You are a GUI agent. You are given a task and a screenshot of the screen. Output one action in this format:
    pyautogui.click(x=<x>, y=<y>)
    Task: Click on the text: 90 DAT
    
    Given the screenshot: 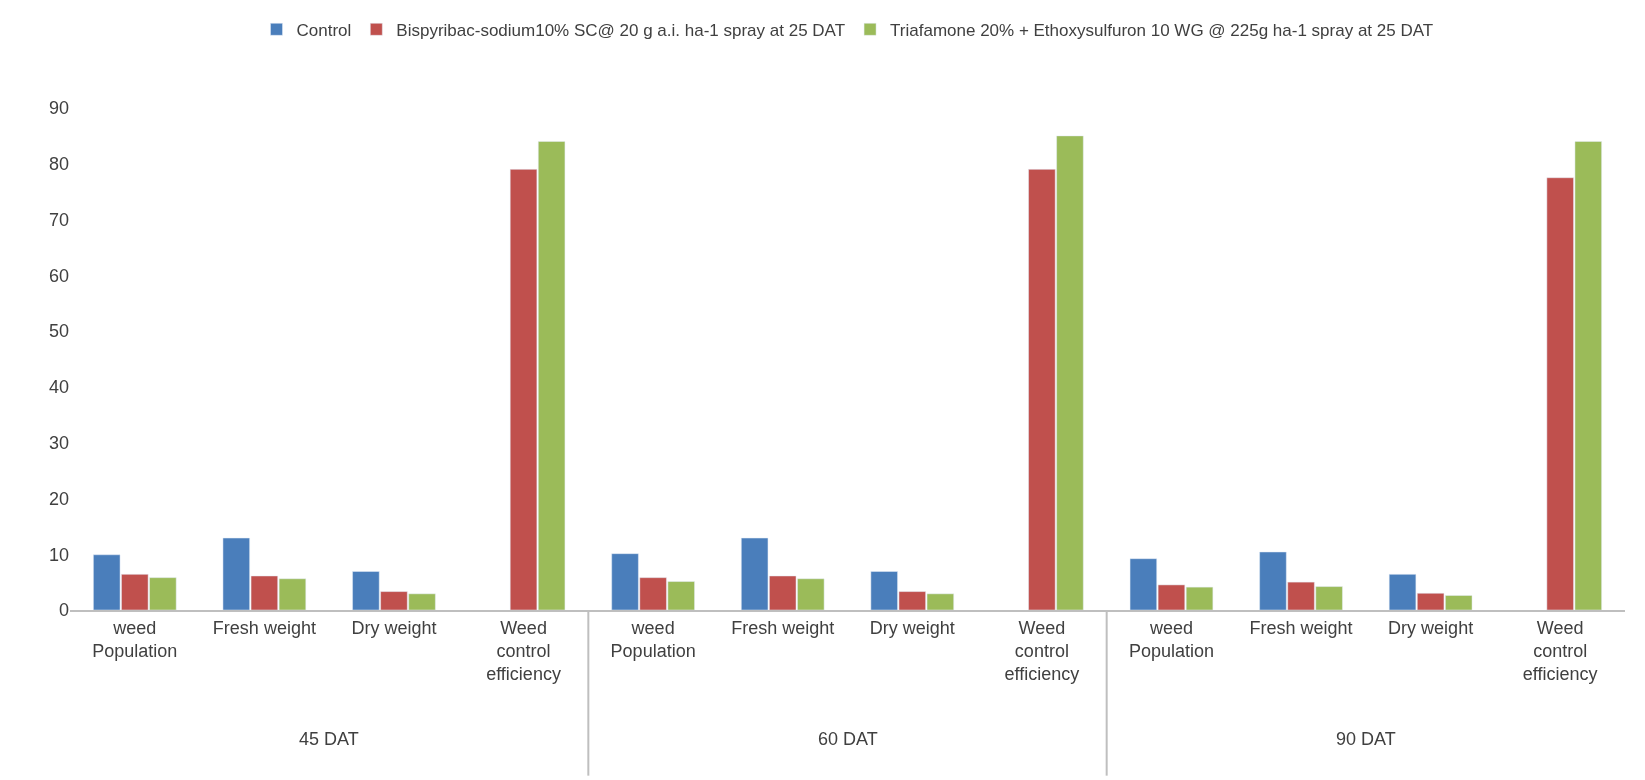 What is the action you would take?
    pyautogui.click(x=1366, y=739)
    